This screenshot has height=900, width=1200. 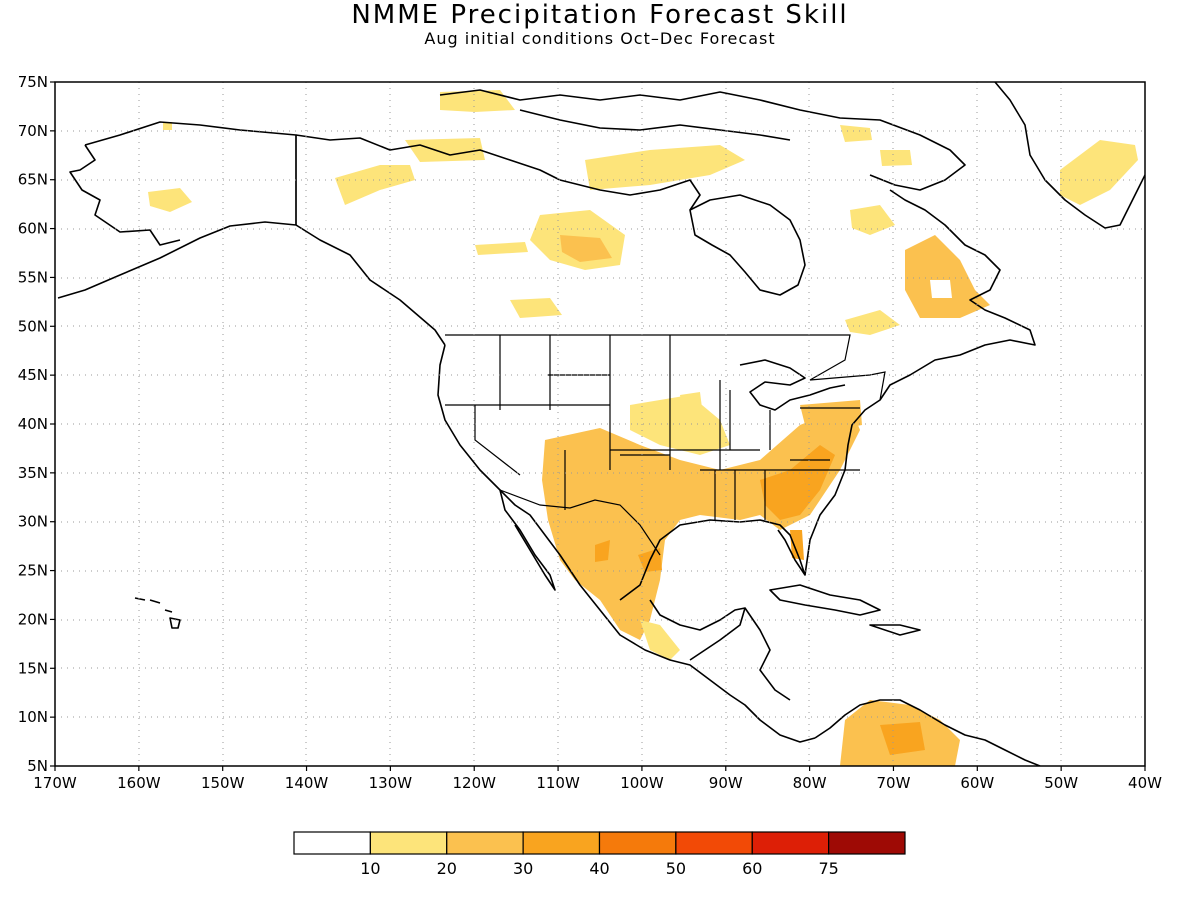 I want to click on skill-region-hudson-west-core, so click(x=586, y=248).